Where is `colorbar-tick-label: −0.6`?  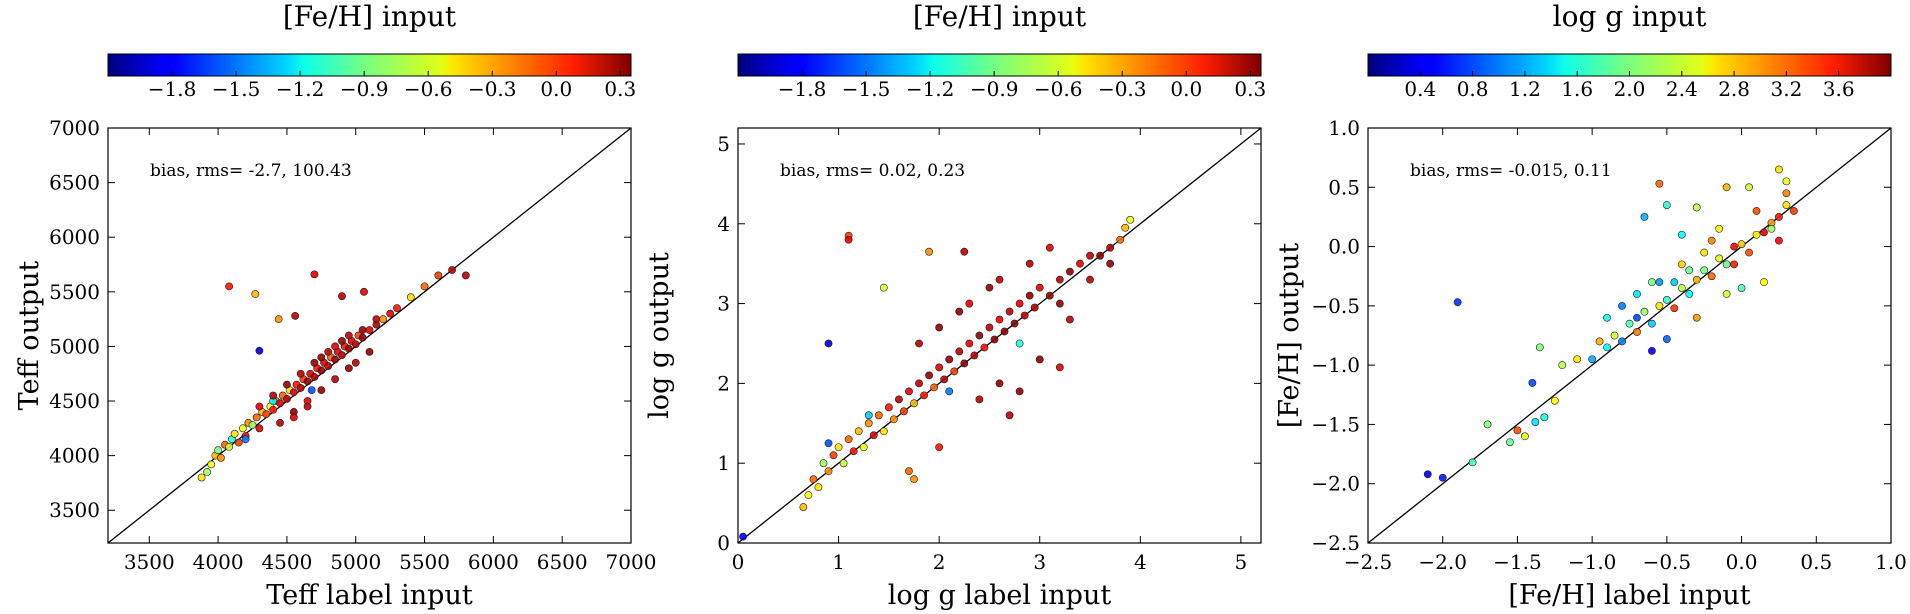
colorbar-tick-label: −0.6 is located at coordinates (1058, 89).